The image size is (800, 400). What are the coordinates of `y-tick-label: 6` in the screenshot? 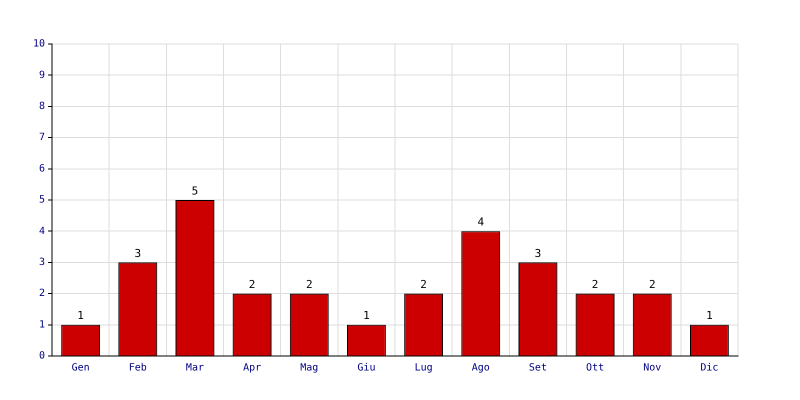 It's located at (42, 168).